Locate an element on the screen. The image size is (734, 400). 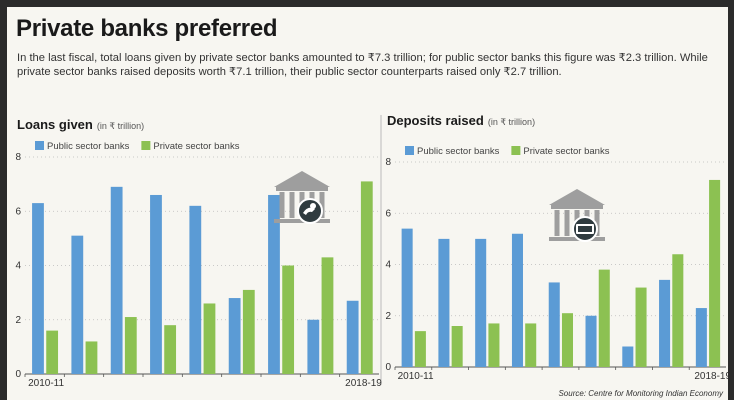
bank-with-loan-hand-icon is located at coordinates (302, 197).